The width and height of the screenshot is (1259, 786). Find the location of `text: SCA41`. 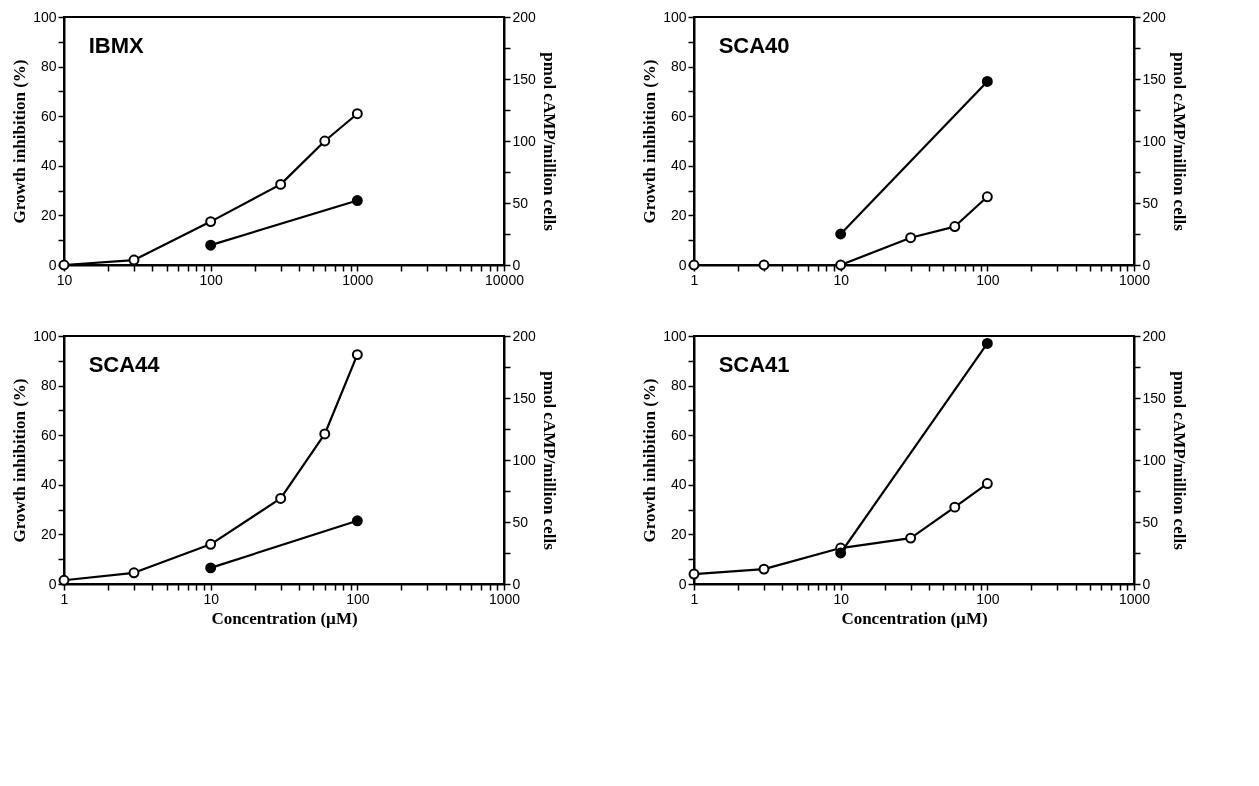

text: SCA41 is located at coordinates (754, 364).